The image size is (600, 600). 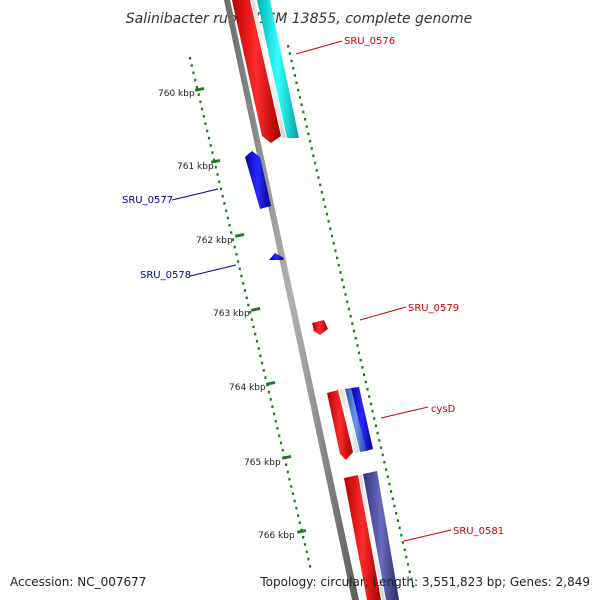 What do you see at coordinates (212, 267) in the screenshot?
I see `gene-sru-0578: SRU_0578` at bounding box center [212, 267].